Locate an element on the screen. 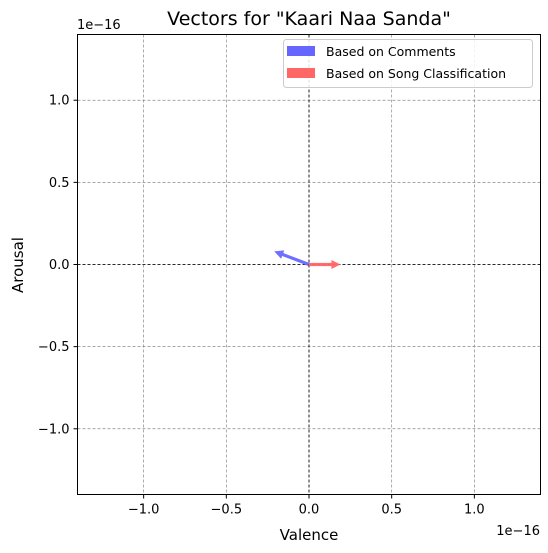  vector-arrow-comments is located at coordinates (292, 258).